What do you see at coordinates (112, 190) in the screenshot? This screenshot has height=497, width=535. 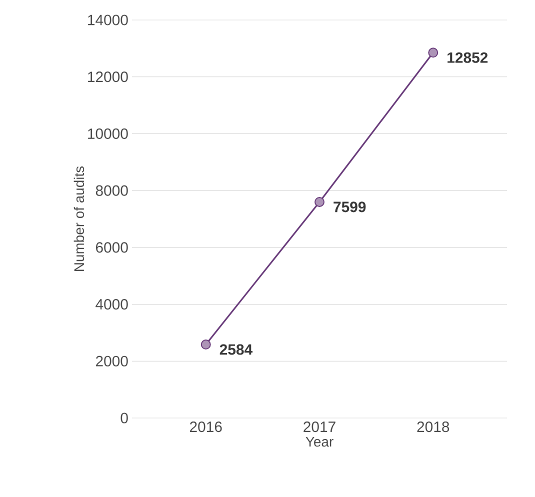 I see `y-tick-label: 8000` at bounding box center [112, 190].